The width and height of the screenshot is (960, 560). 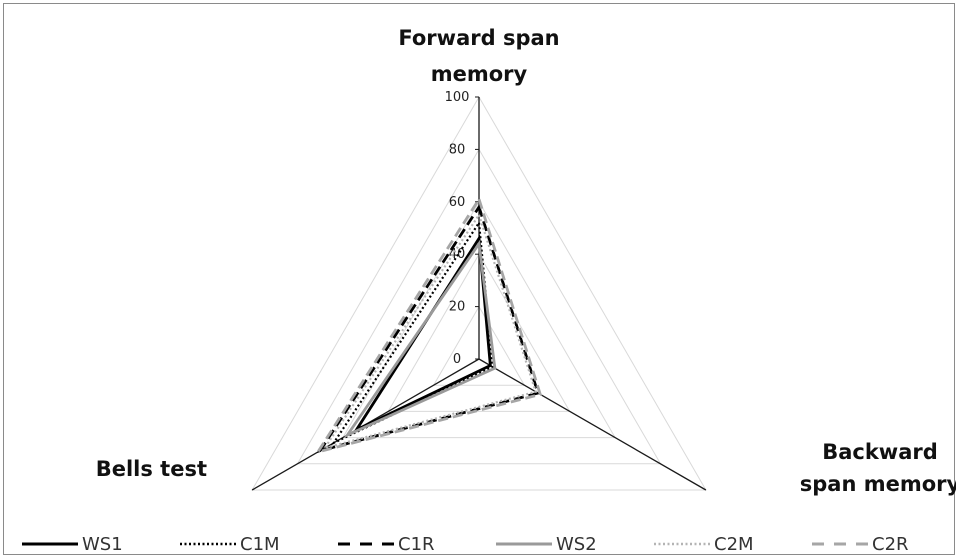 What do you see at coordinates (465, 544) in the screenshot?
I see `legend: WS1 C1M C1R WS2 C2M C2R` at bounding box center [465, 544].